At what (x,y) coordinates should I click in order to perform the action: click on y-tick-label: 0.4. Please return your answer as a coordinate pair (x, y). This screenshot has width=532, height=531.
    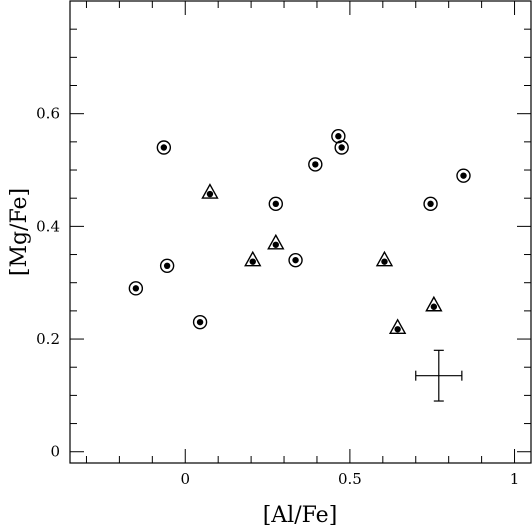
    Looking at the image, I should click on (48, 226).